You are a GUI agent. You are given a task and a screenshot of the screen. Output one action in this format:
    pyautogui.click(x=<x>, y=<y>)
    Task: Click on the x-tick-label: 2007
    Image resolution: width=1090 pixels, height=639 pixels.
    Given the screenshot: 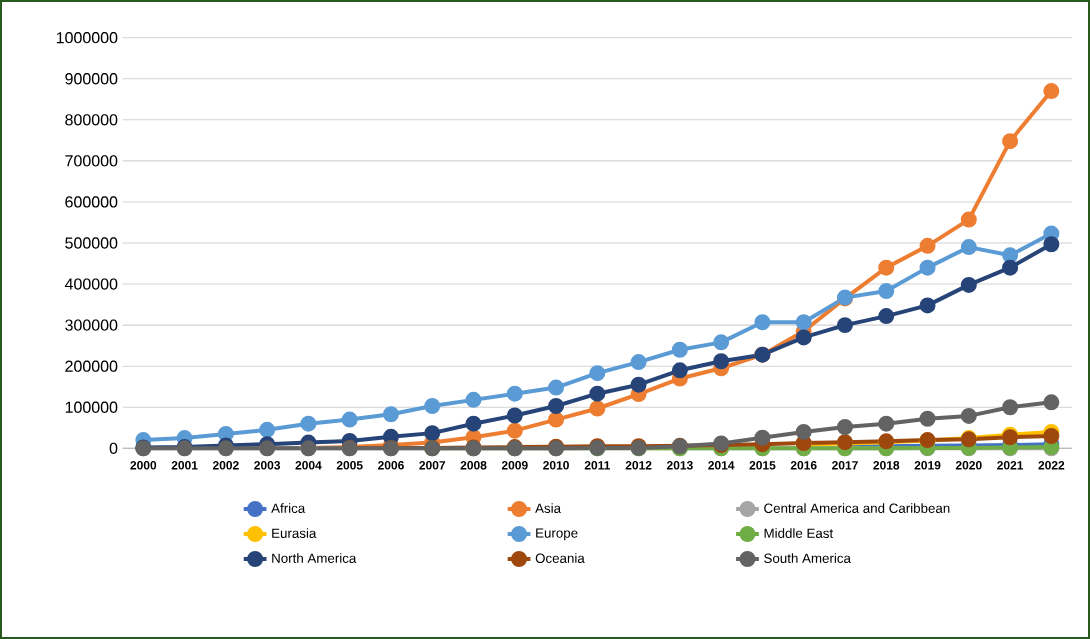 What is the action you would take?
    pyautogui.click(x=432, y=465)
    